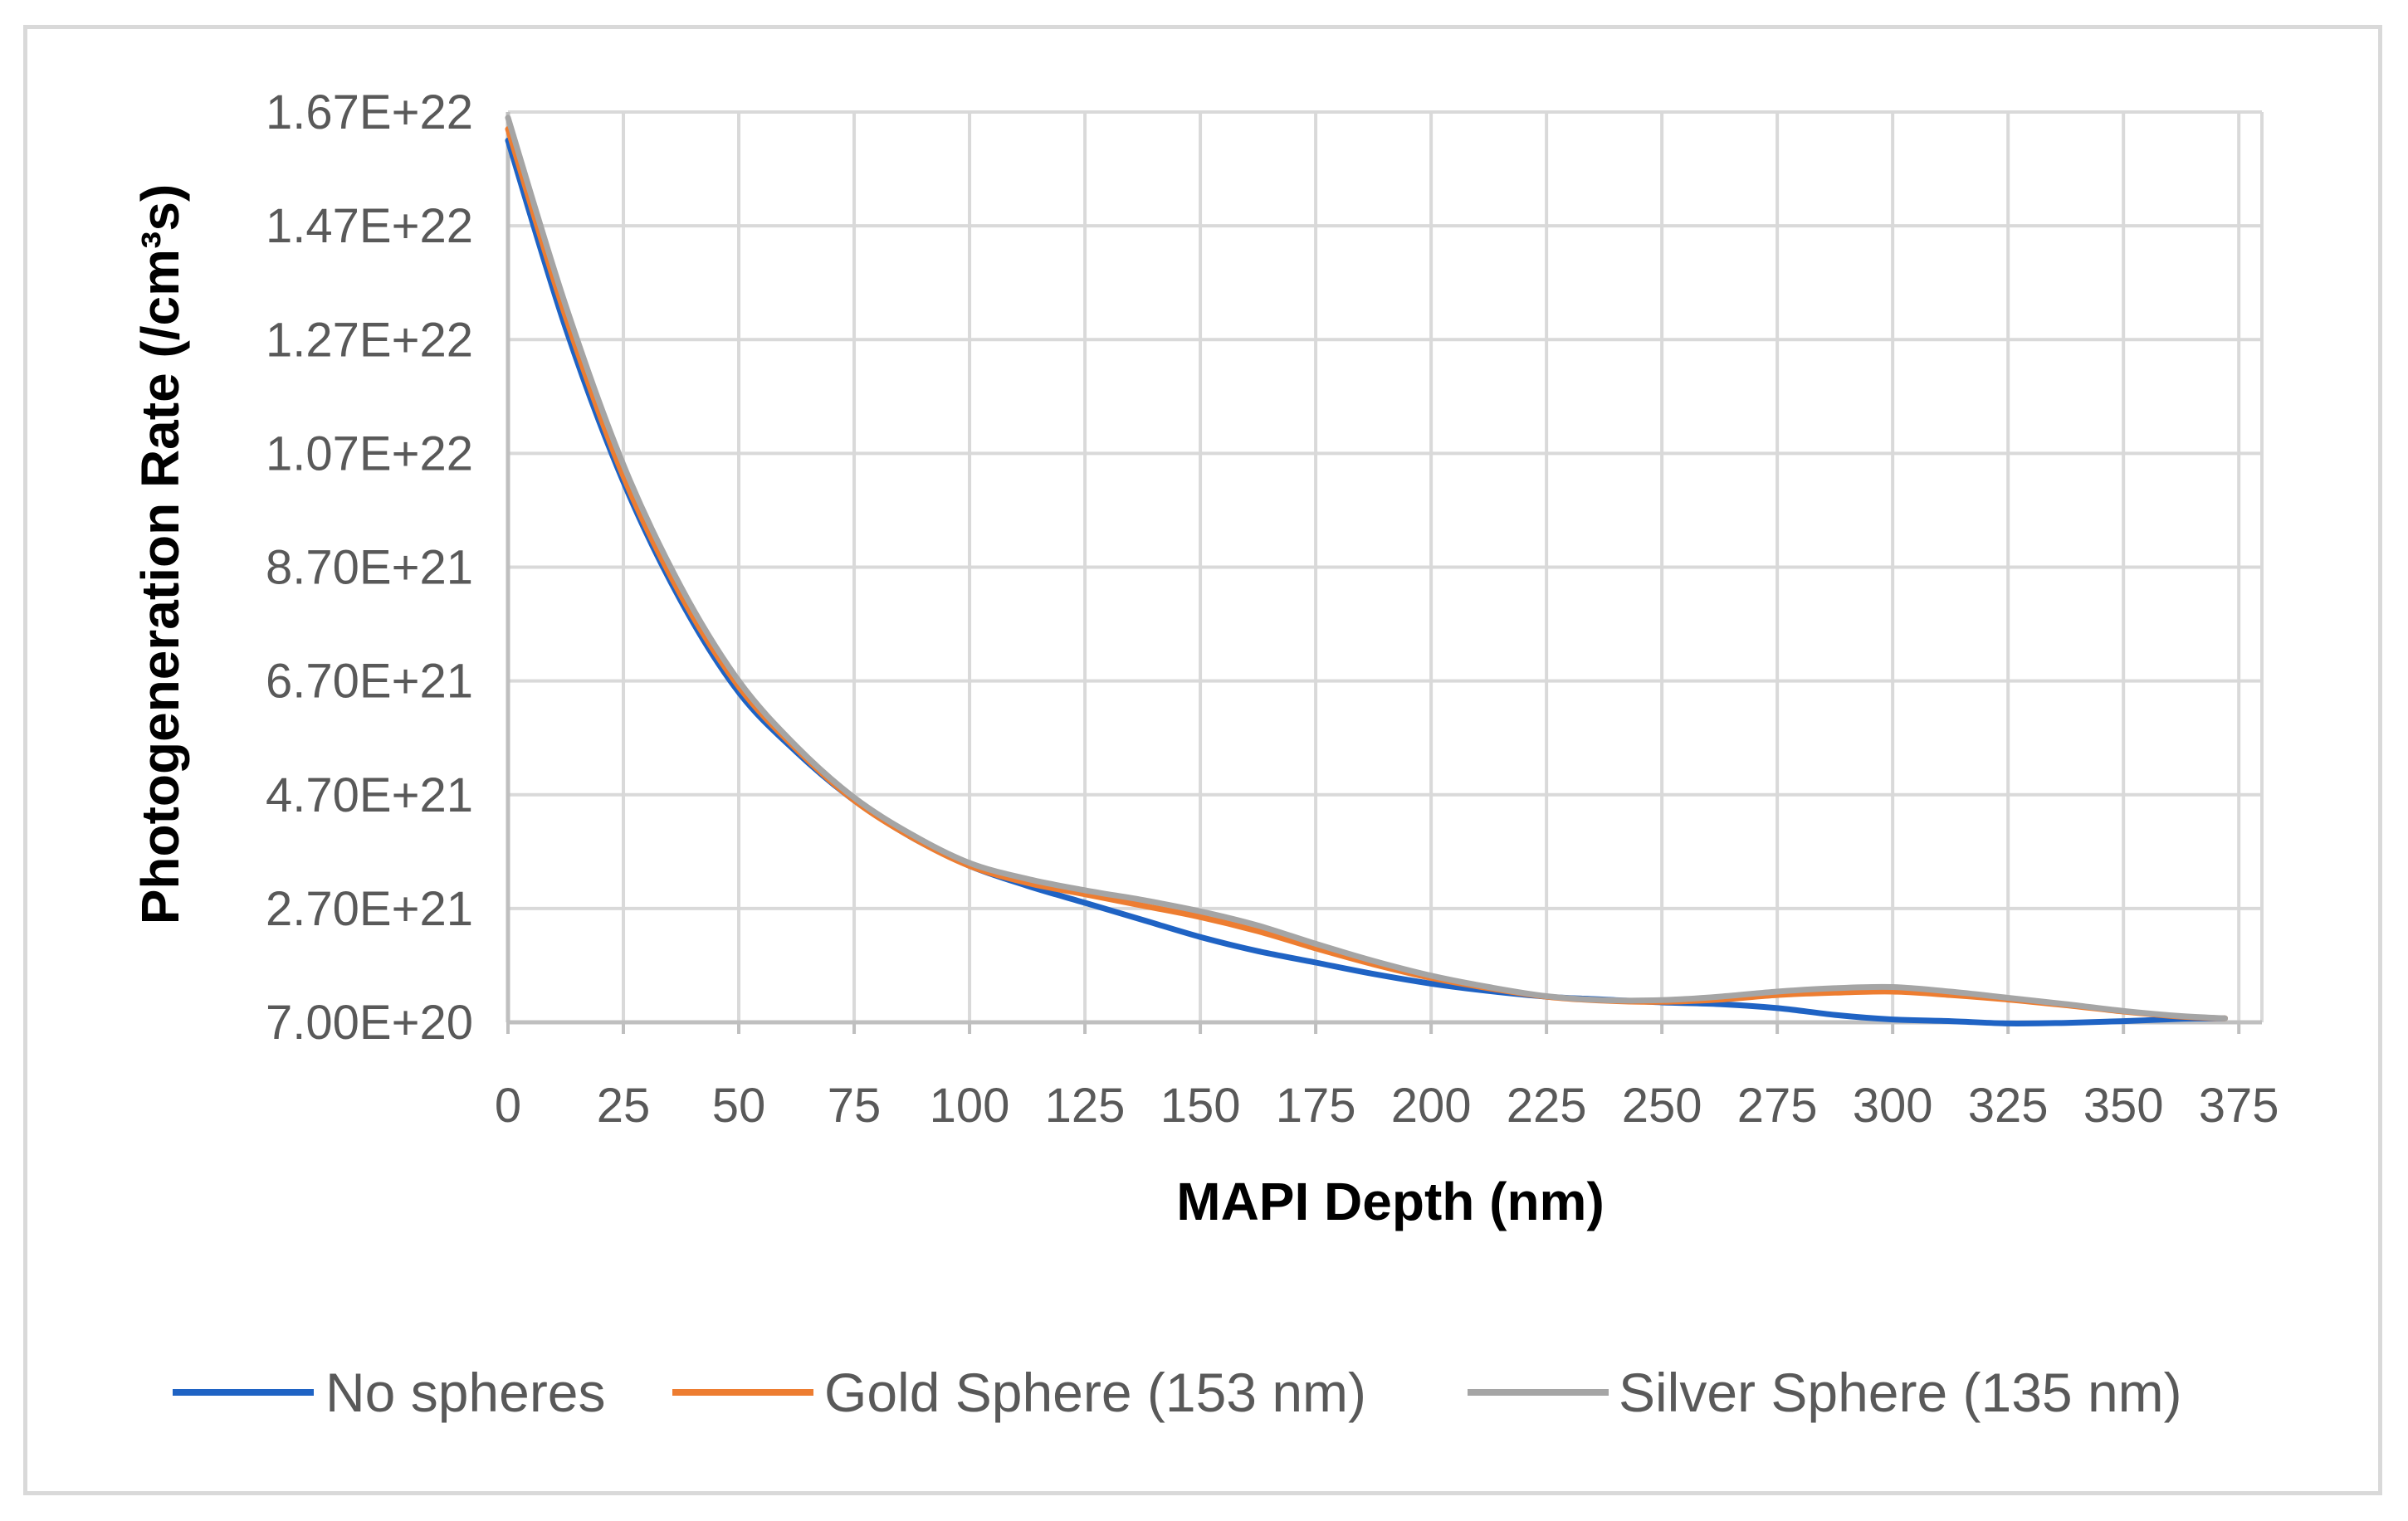  I want to click on y-tick-label: 4.70E+21, so click(369, 795).